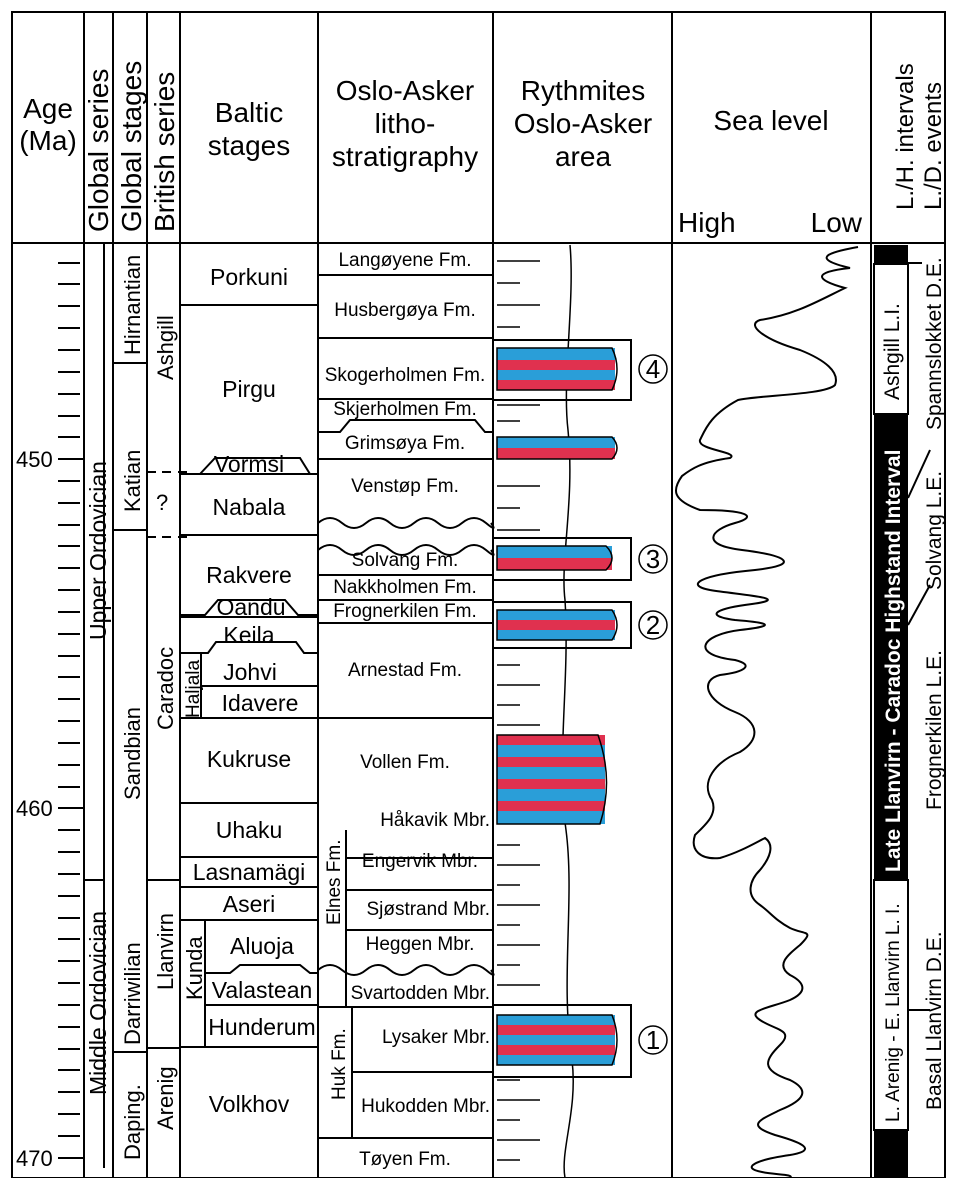  Describe the element at coordinates (250, 607) in the screenshot. I see `baltic-oandu: Oandu` at that location.